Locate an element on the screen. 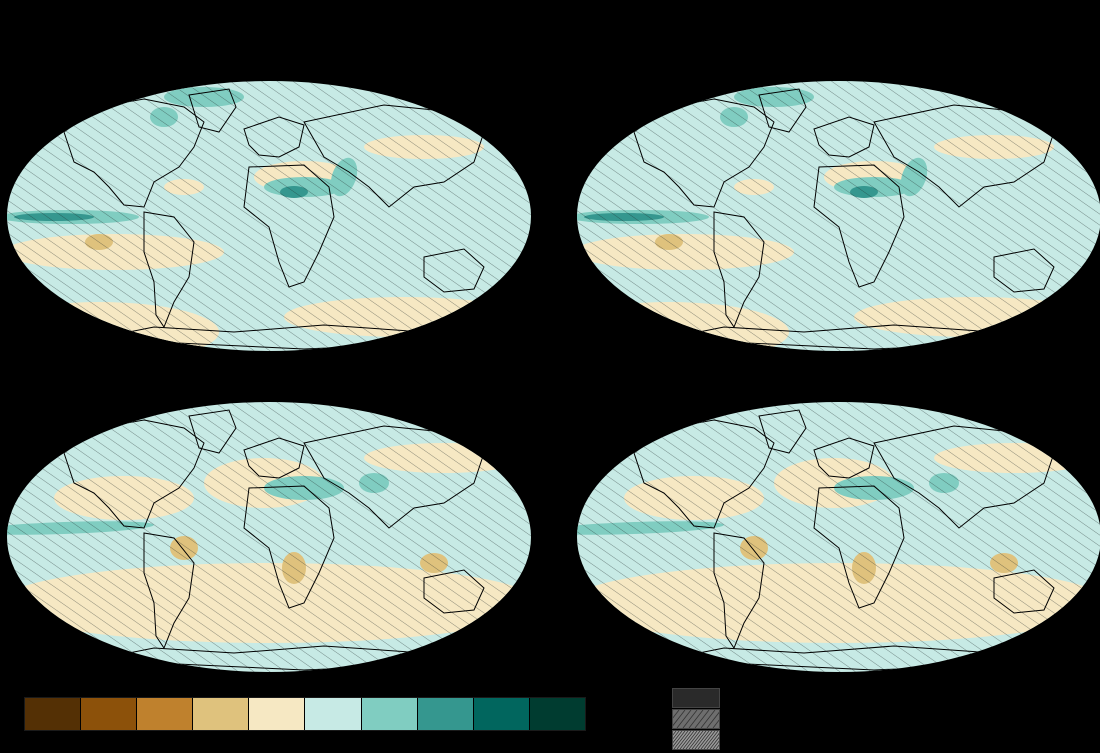 The height and width of the screenshot is (753, 1100). hatch-light-icon is located at coordinates (696, 719).